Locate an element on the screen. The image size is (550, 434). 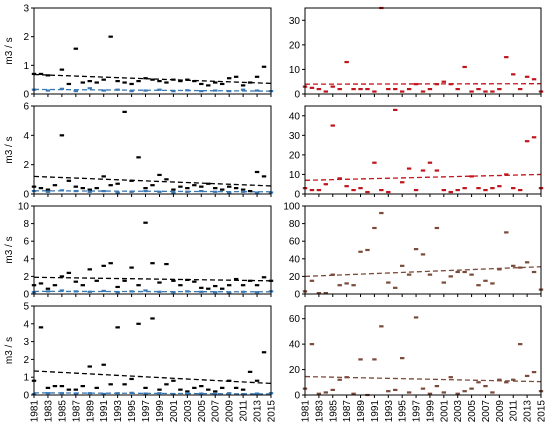
x-tick-label: 1993 is located at coordinates (118, 411).